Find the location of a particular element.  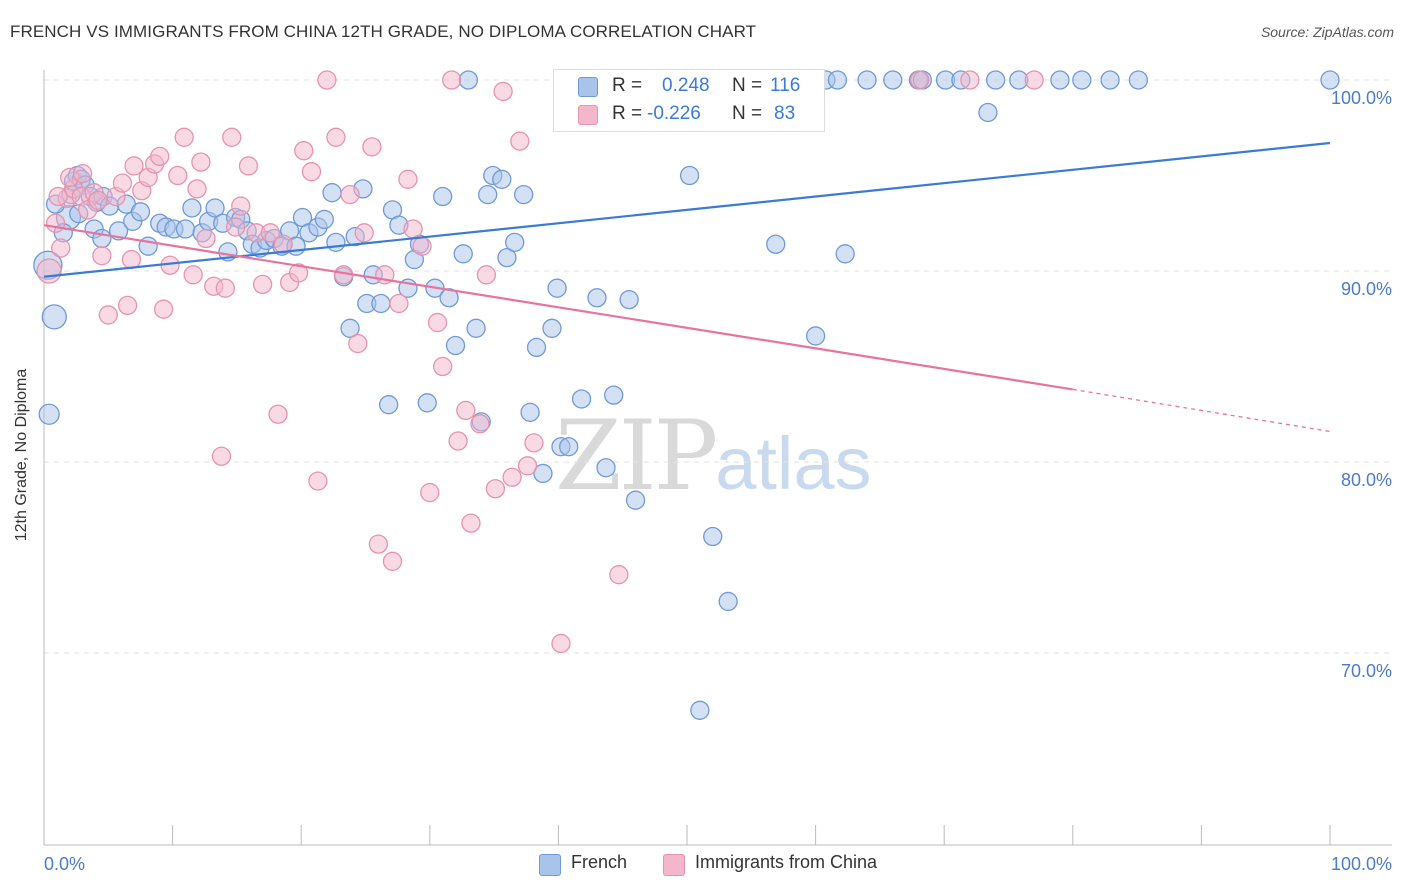

legend-r-label: R = is located at coordinates (627, 85).